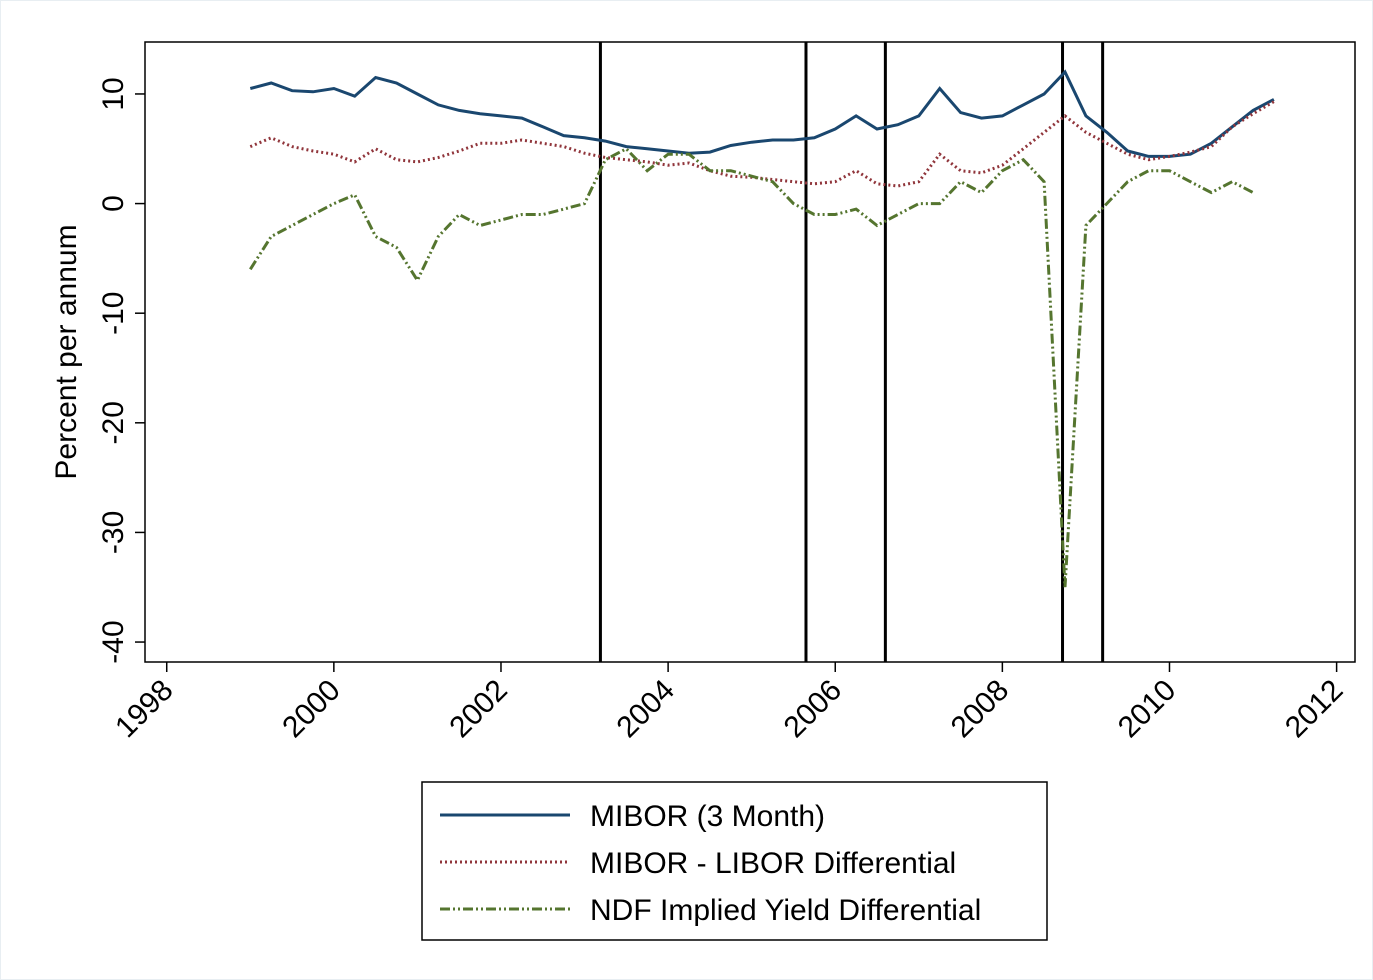 This screenshot has height=980, width=1373. I want to click on legend-label: MIBOR - LIBOR Differential, so click(773, 863).